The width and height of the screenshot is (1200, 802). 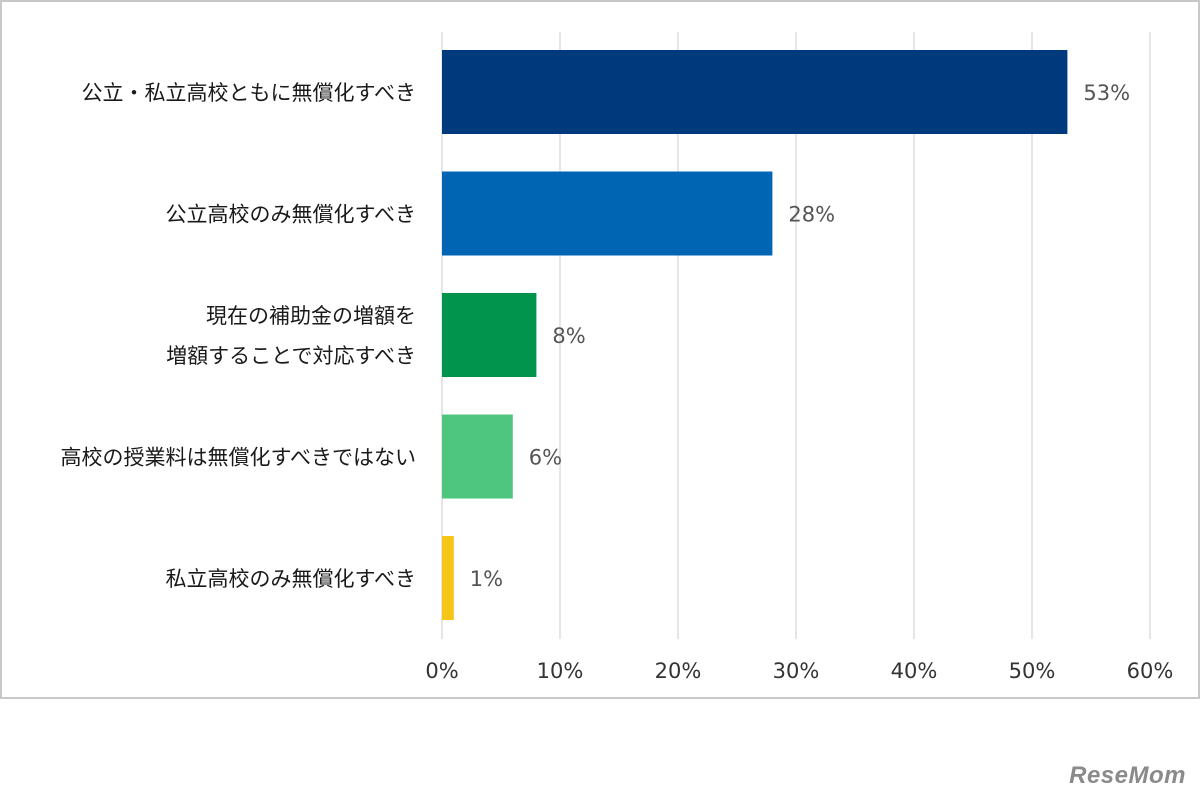 What do you see at coordinates (560, 671) in the screenshot?
I see `x-tick-label: 10%` at bounding box center [560, 671].